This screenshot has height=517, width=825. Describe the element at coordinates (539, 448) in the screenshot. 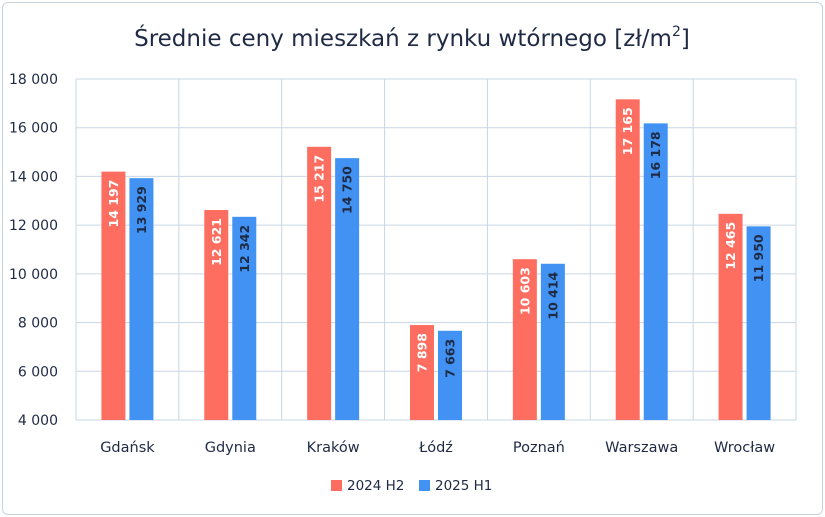

I see `x-category-label: Poznań` at that location.